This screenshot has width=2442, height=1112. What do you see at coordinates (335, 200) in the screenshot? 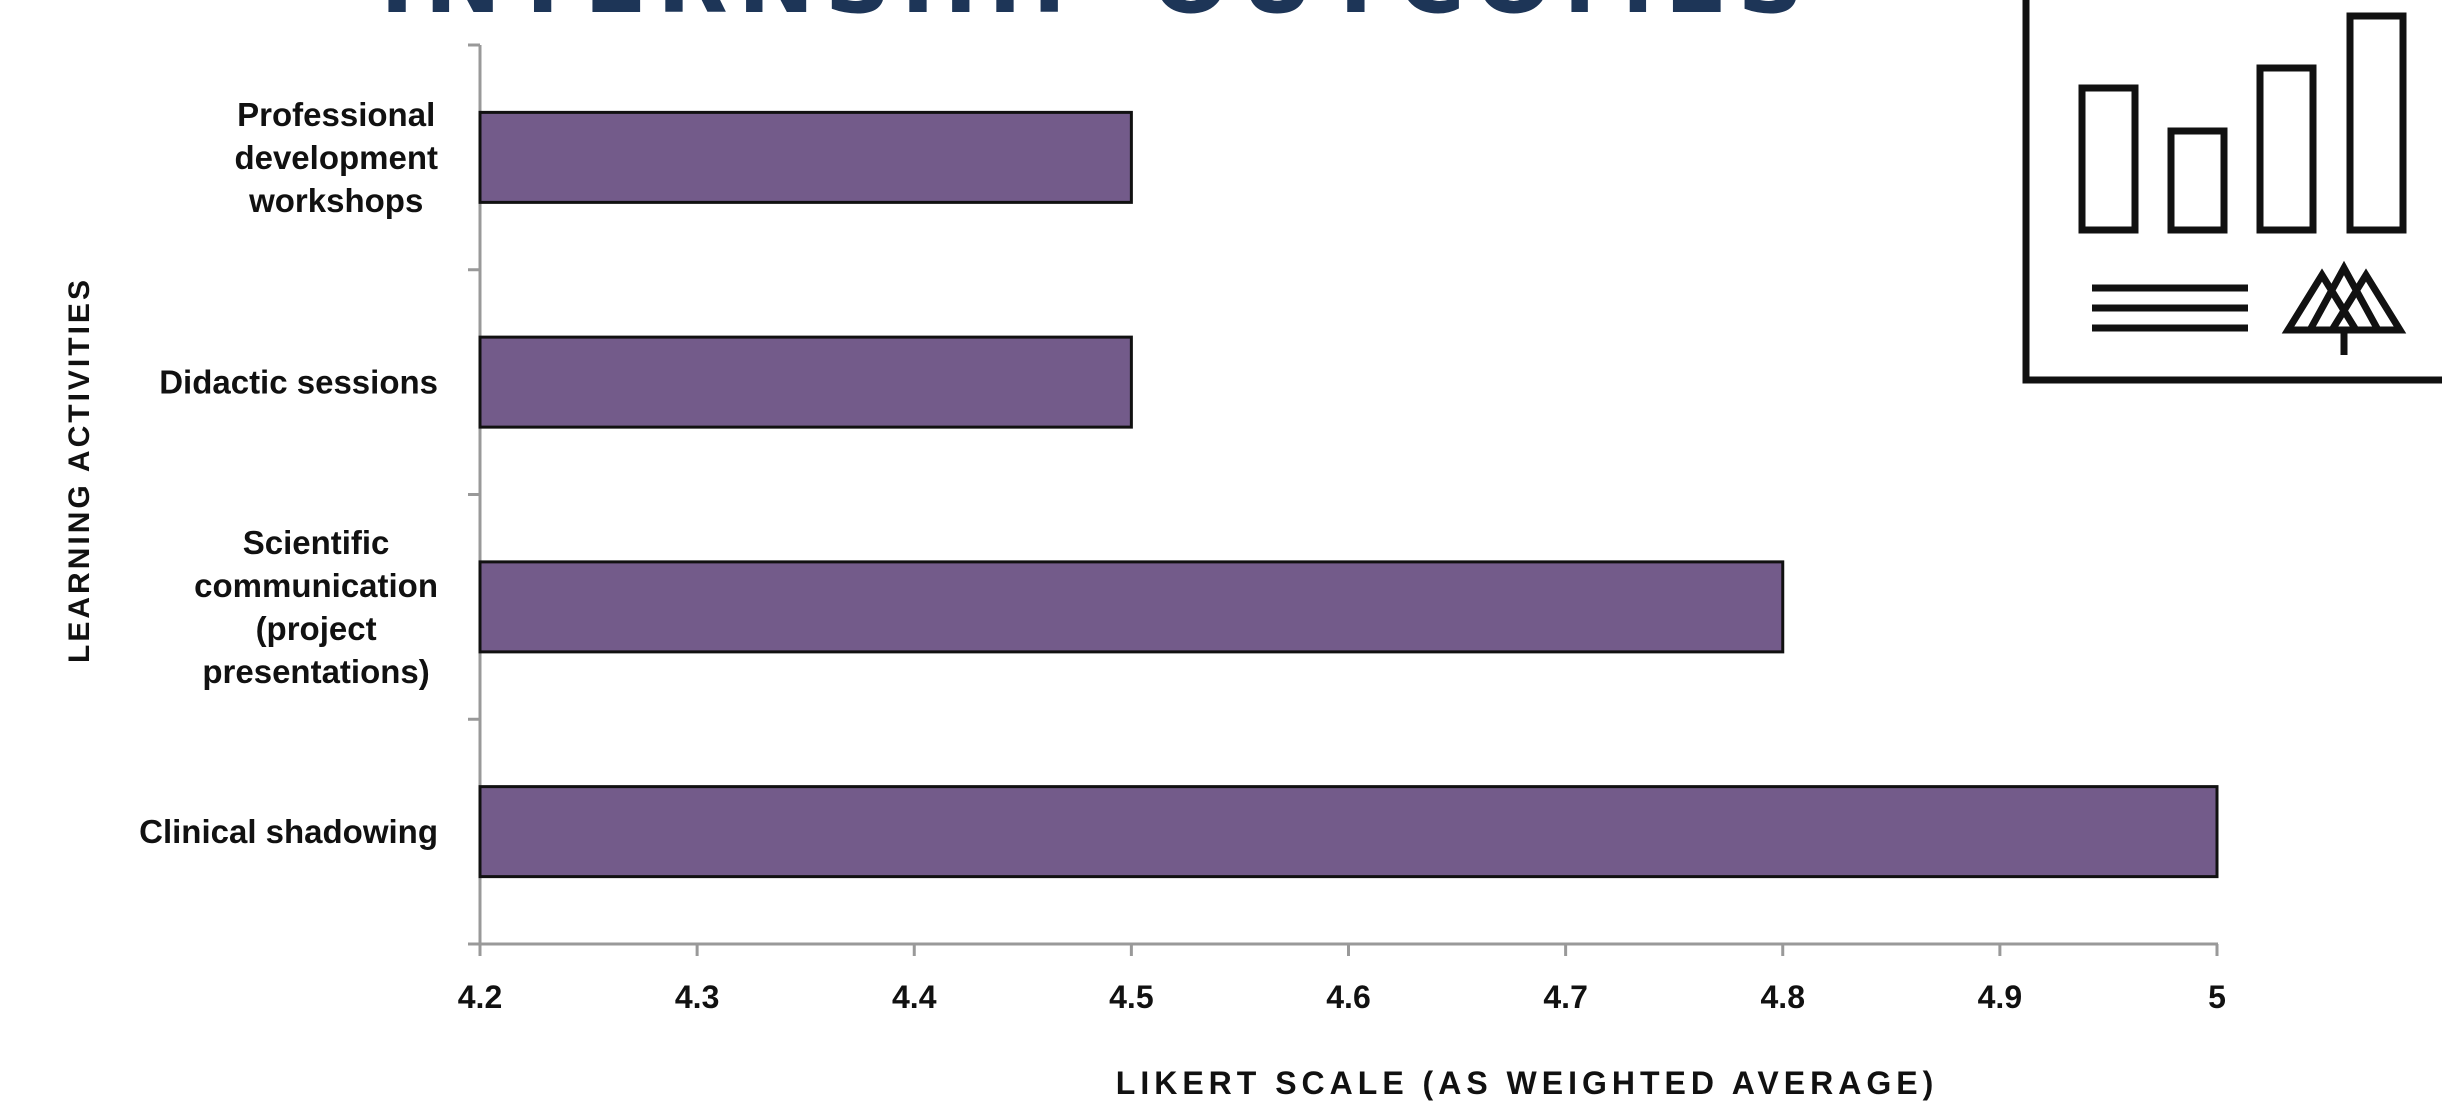
I see `category-label-line: workshops` at bounding box center [335, 200].